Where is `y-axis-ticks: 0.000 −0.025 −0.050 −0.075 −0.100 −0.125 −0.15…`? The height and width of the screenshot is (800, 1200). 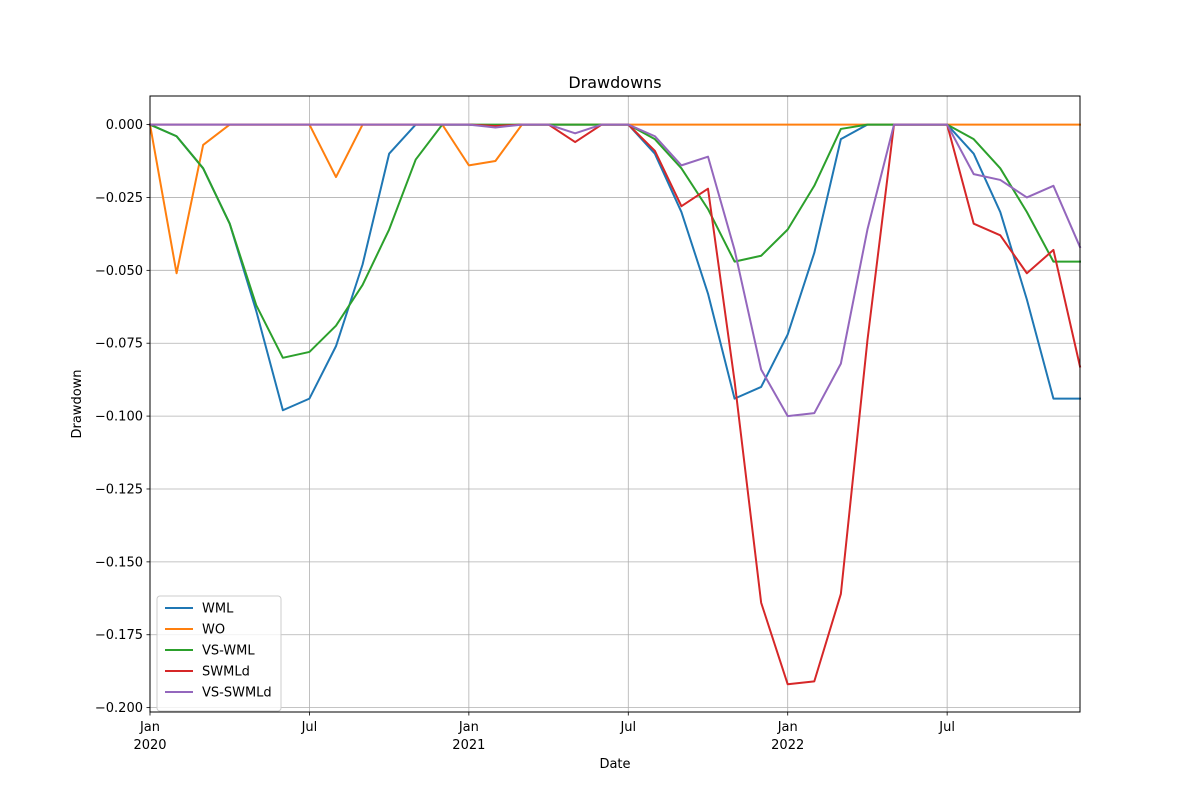
y-axis-ticks: 0.000 −0.025 −0.050 −0.075 −0.100 −0.125 −0.15… is located at coordinates (122, 417).